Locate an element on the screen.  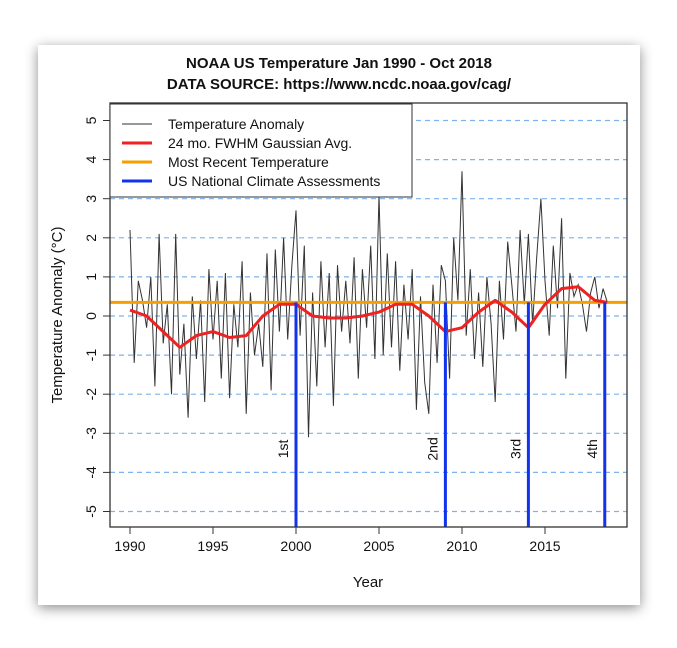
y-tick-label: 5 is located at coordinates (91, 120).